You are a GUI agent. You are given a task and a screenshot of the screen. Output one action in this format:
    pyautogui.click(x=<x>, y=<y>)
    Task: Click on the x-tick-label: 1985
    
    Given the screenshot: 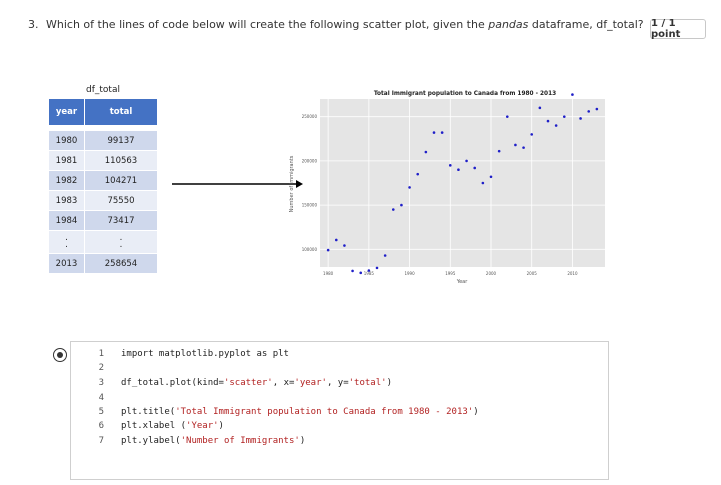 What is the action you would take?
    pyautogui.click(x=369, y=273)
    